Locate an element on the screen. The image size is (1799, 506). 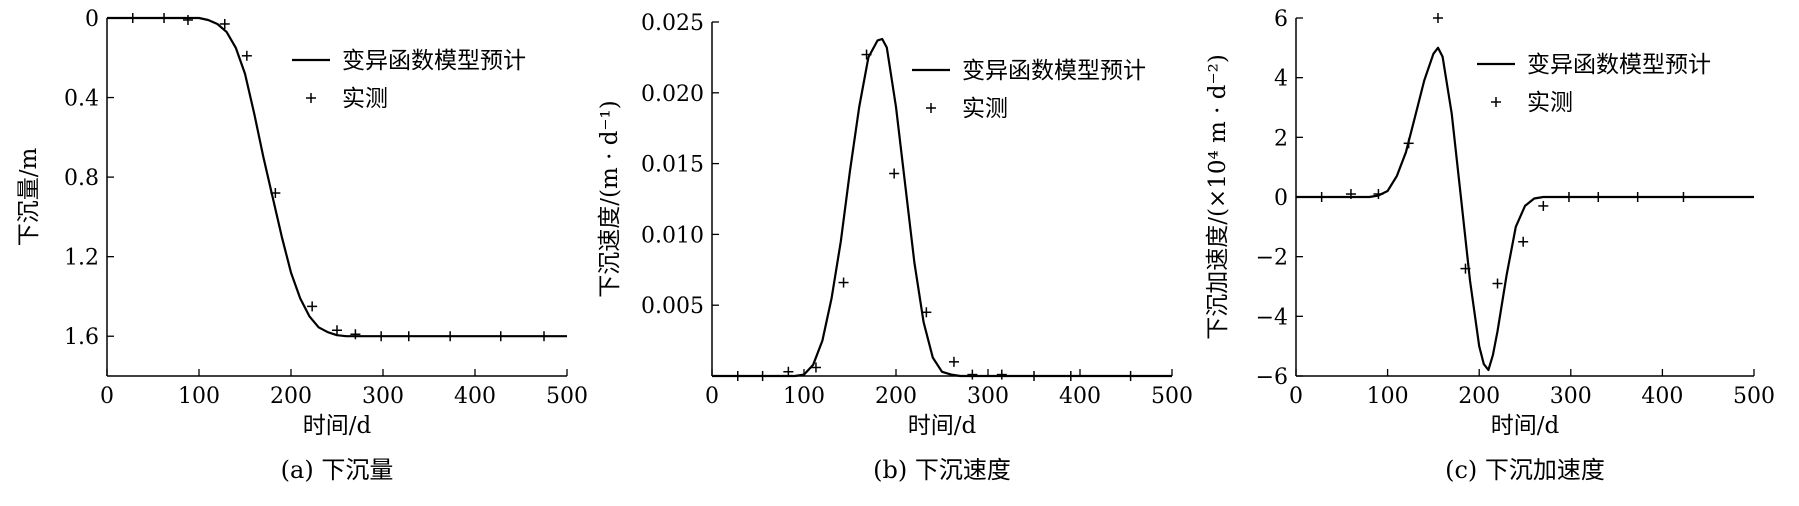
y-tick-label: 0.4 is located at coordinates (81, 99).